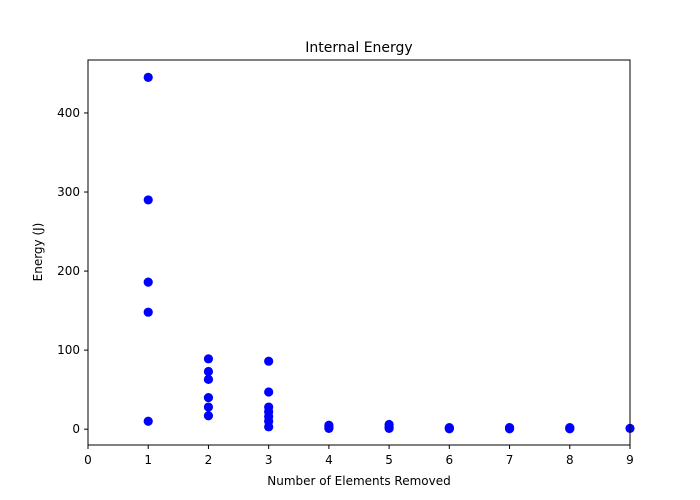 This screenshot has height=500, width=700. I want to click on x-tick-label: 4, so click(329, 460).